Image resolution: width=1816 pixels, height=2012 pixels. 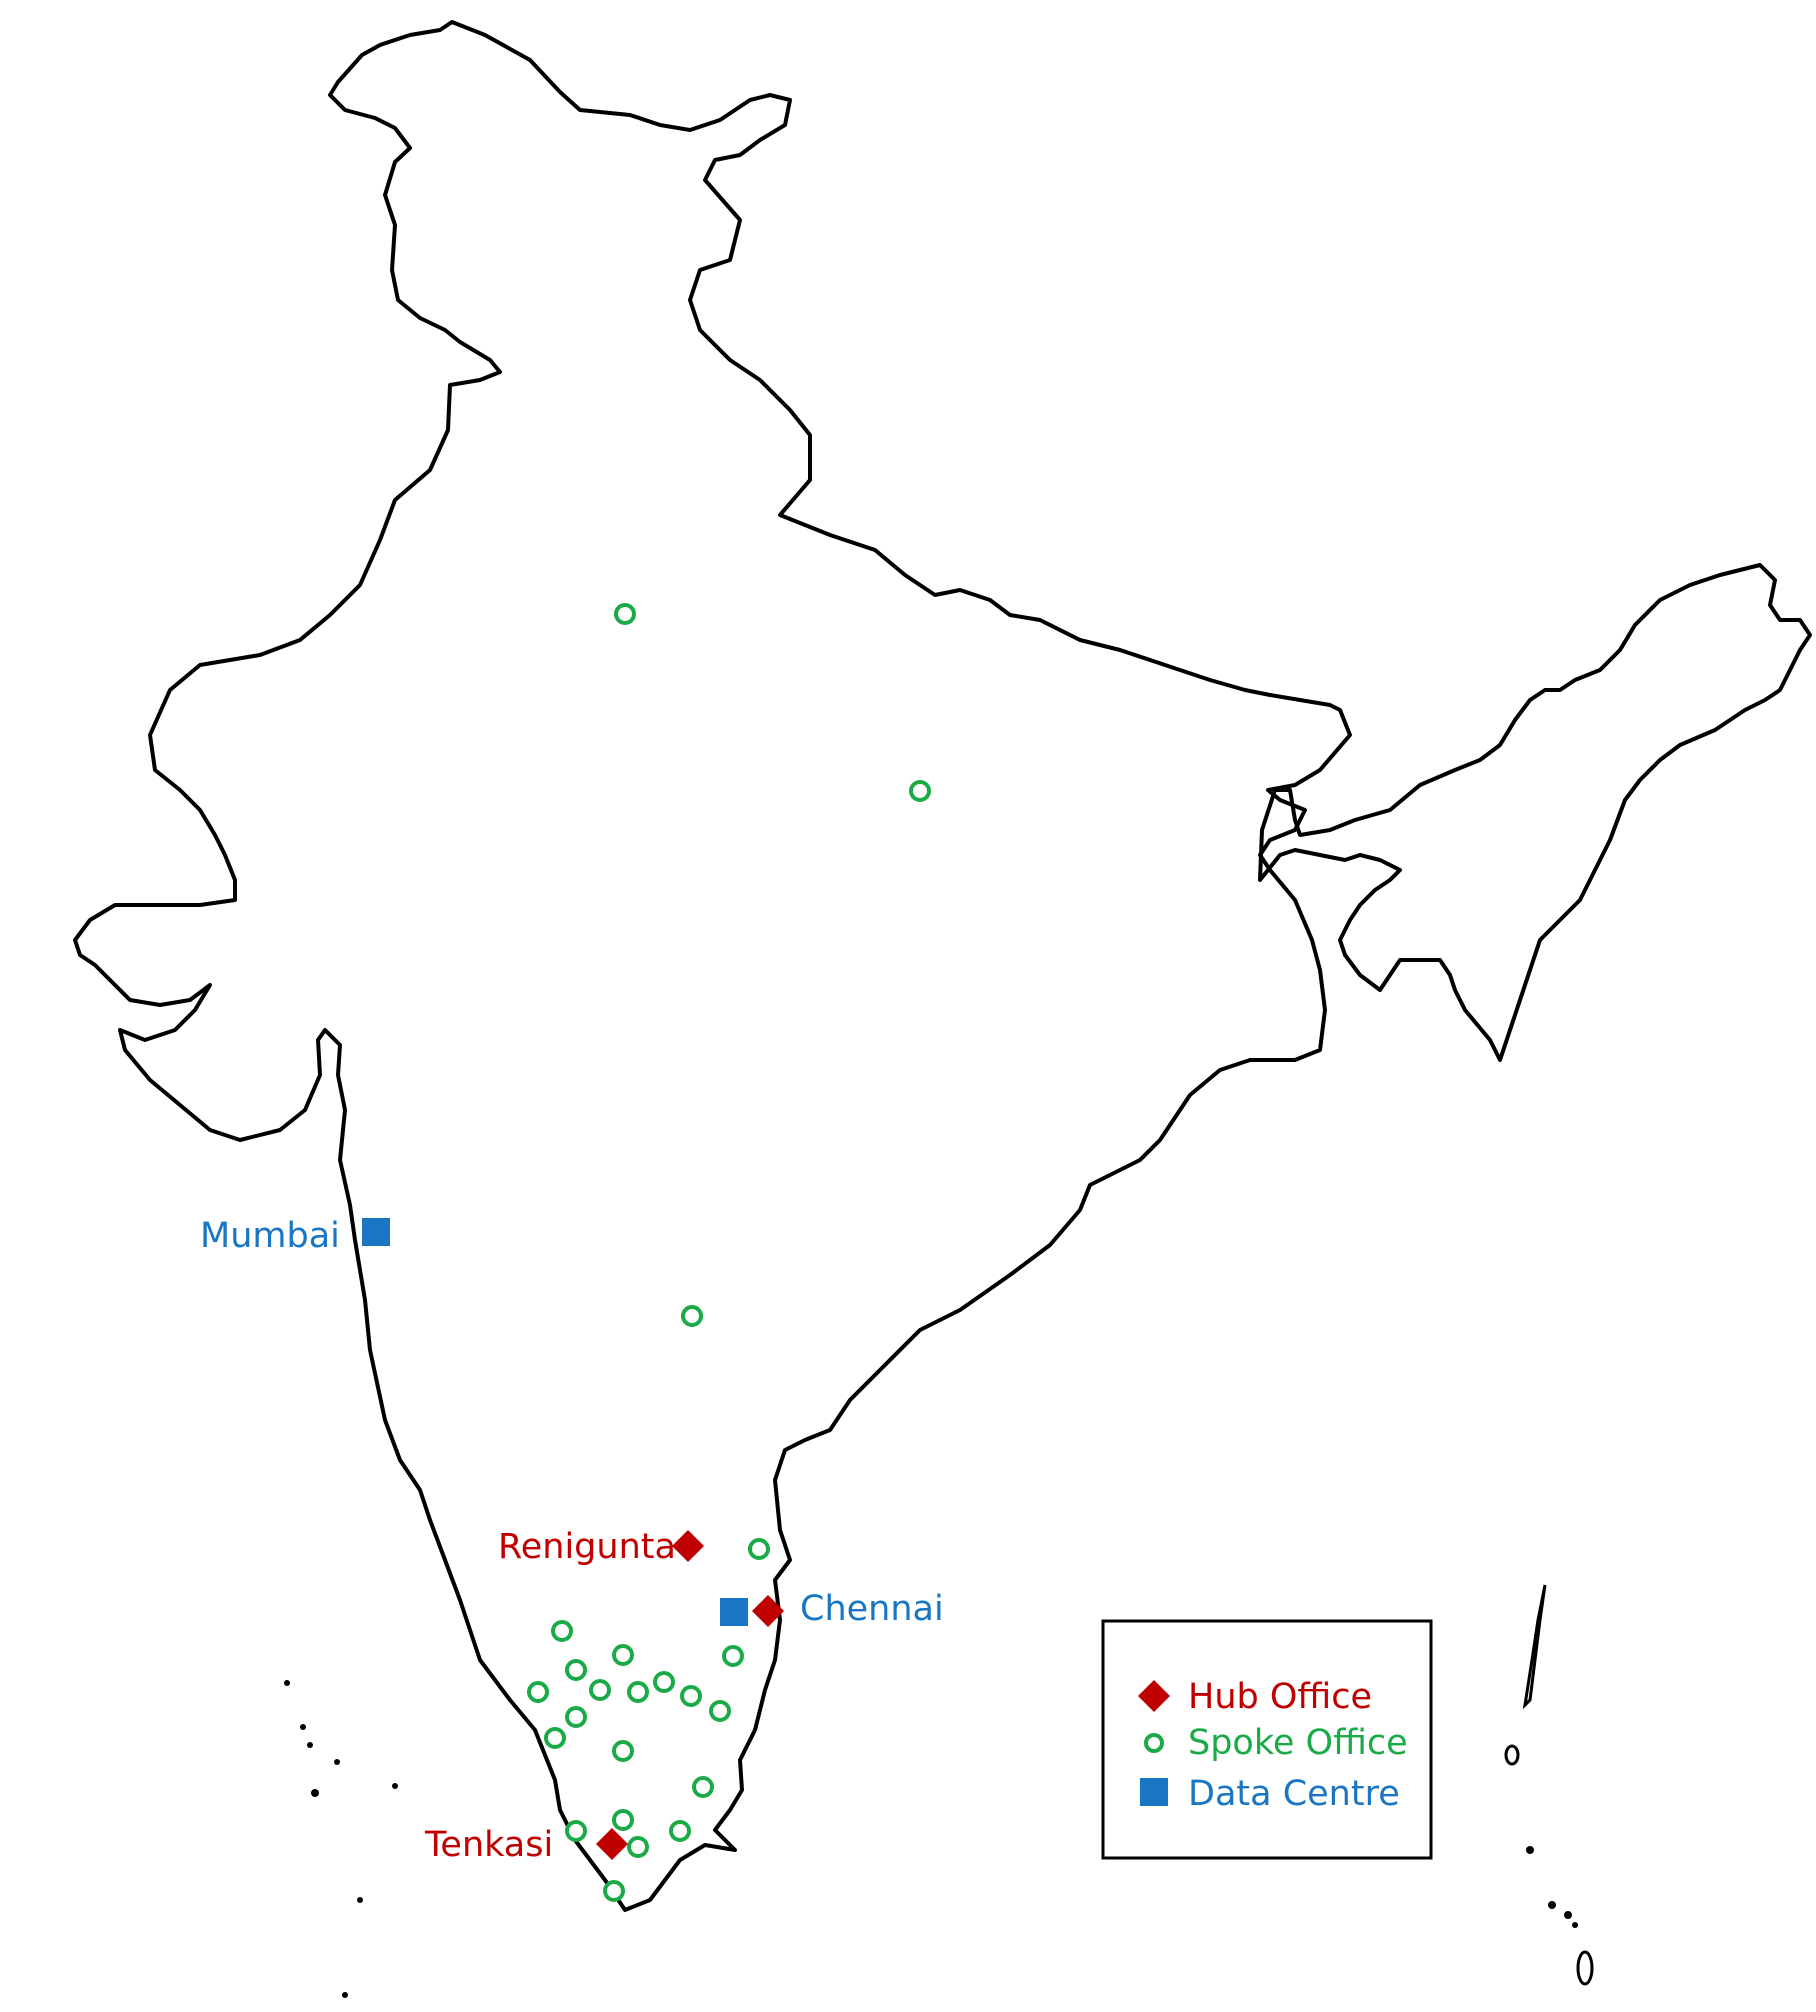 What do you see at coordinates (1549, 1785) in the screenshot?
I see `andaman-nicobar-islands` at bounding box center [1549, 1785].